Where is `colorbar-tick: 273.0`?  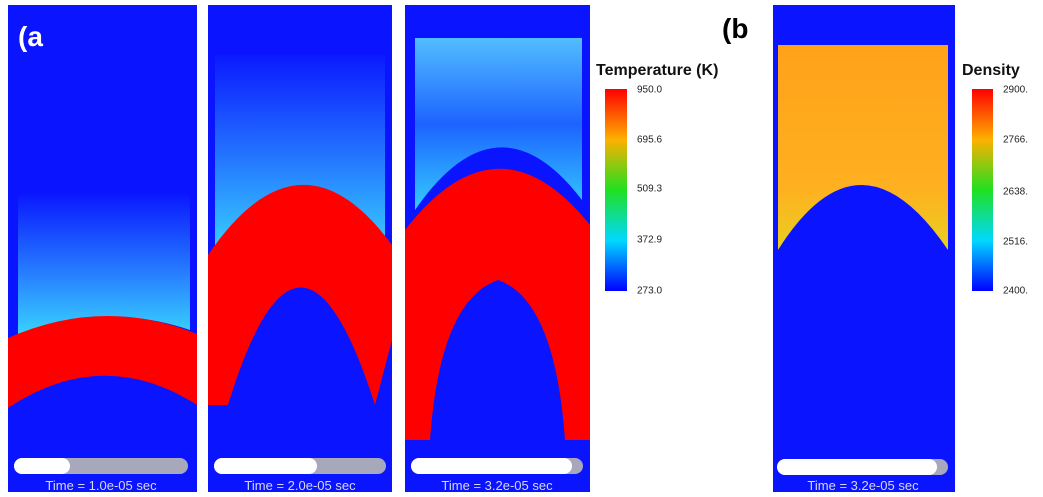 colorbar-tick: 273.0 is located at coordinates (649, 291).